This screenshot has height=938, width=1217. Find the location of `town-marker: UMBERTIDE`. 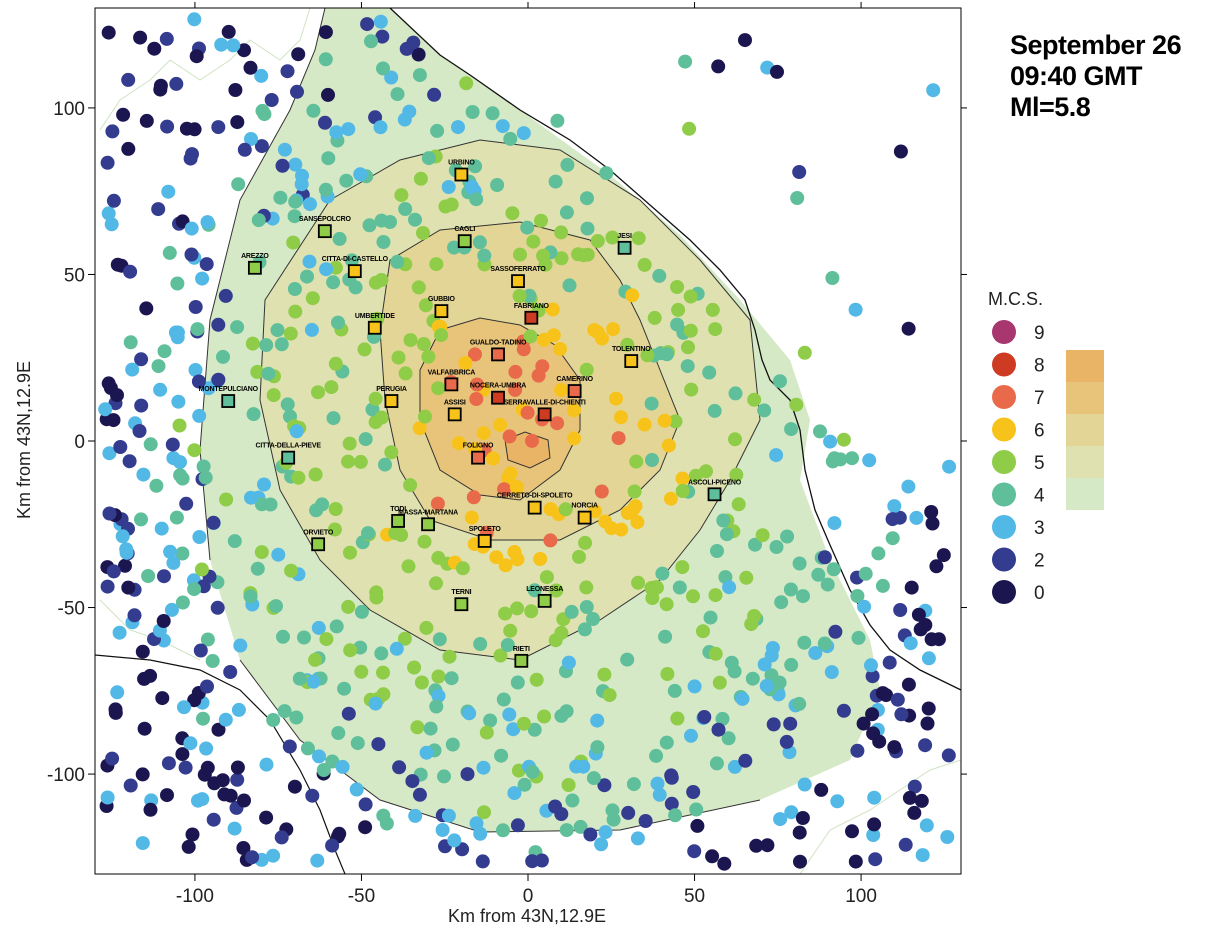

town-marker: UMBERTIDE is located at coordinates (375, 324).